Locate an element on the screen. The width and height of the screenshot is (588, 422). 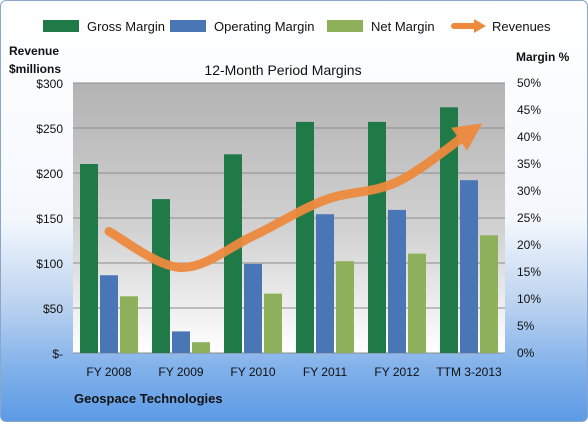
category-label: FY 2011 is located at coordinates (325, 372).